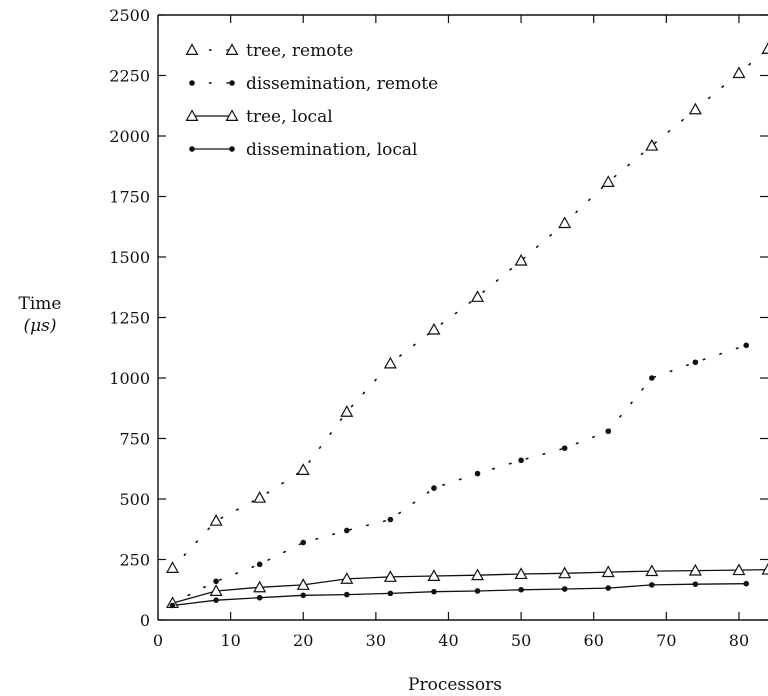 Image resolution: width=768 pixels, height=696 pixels. I want to click on y-tick-label: 2500, so click(129, 15).